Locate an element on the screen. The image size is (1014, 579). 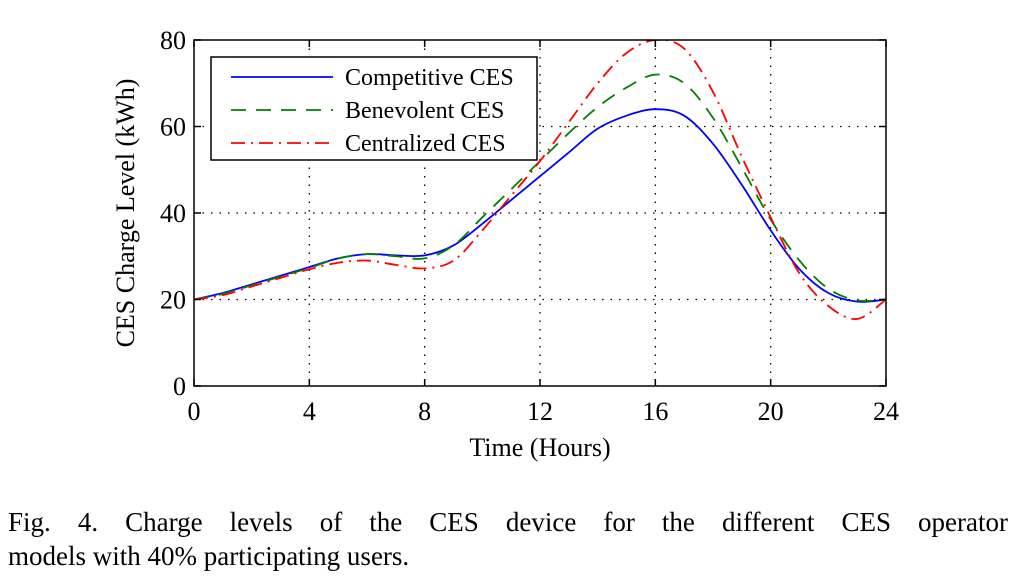
y-axis-title: CES Charge Level (kWh) is located at coordinates (125, 213).